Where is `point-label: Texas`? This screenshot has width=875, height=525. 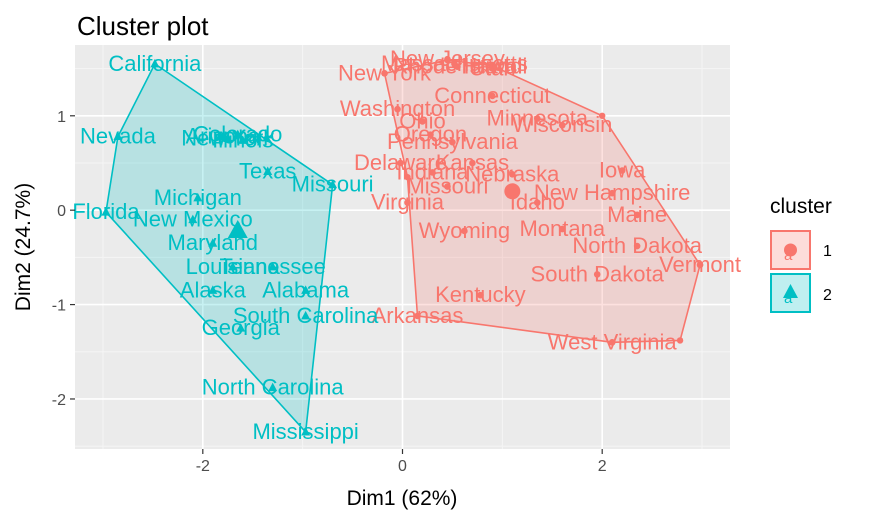 point-label: Texas is located at coordinates (267, 170).